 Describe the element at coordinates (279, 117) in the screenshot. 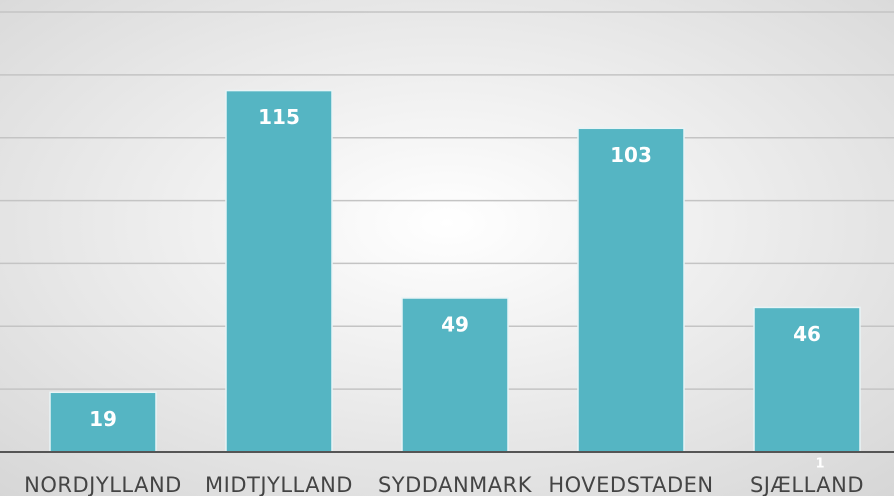

I see `data-label: 115` at that location.